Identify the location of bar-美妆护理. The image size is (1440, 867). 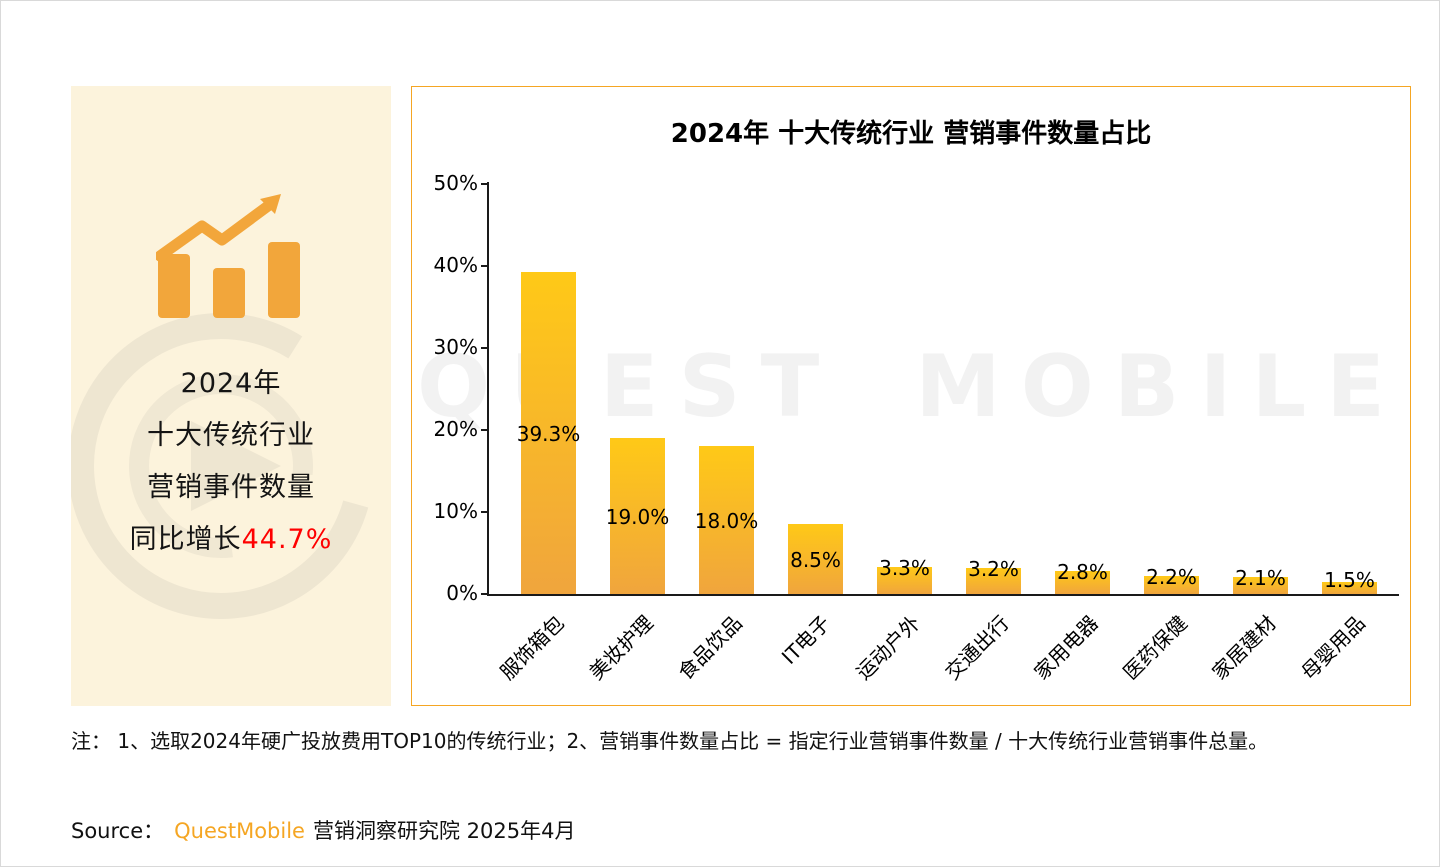
(637, 516).